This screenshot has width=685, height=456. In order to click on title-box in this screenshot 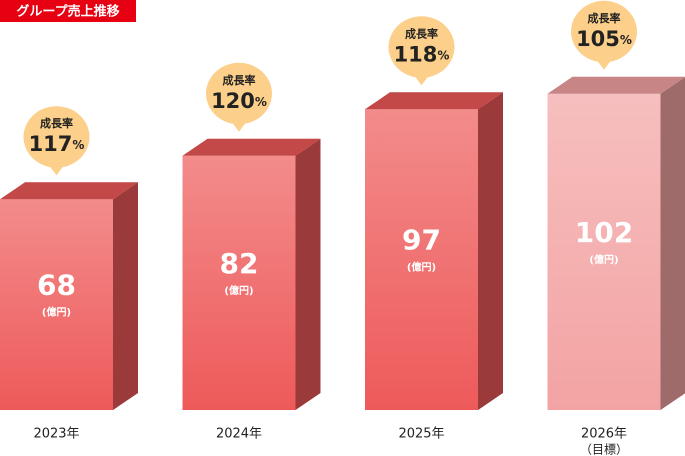, I will do `click(68, 11)`.